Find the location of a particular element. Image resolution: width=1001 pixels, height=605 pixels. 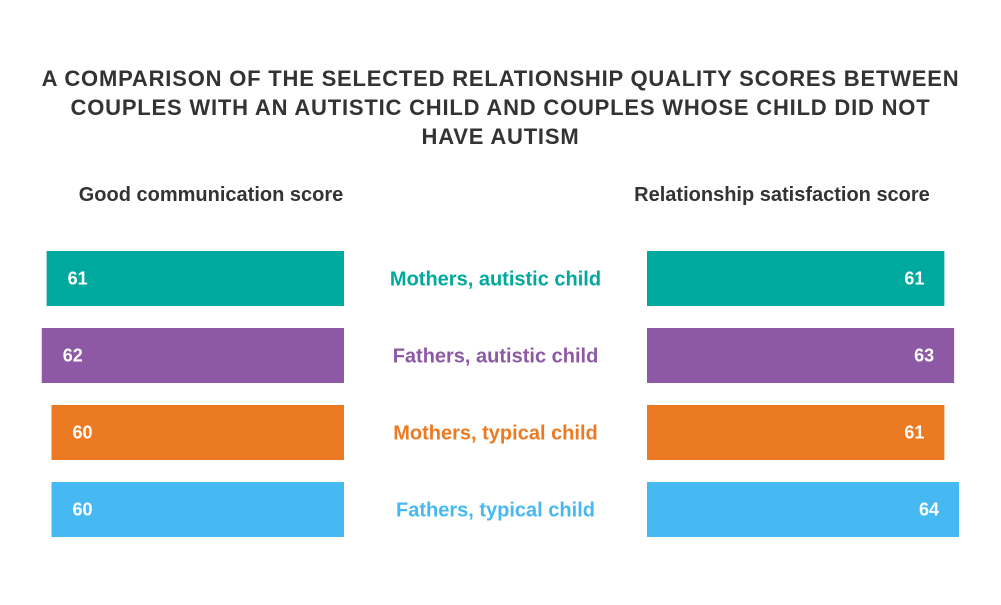

category-label-1: Mothers, autistic child is located at coordinates (495, 280).